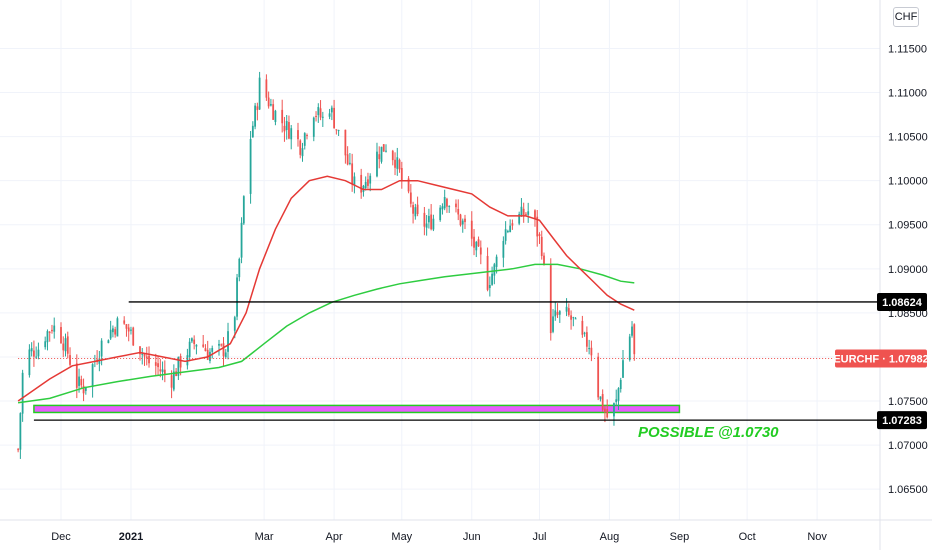 This screenshot has width=932, height=550. Describe the element at coordinates (472, 537) in the screenshot. I see `time-tick-label: Jun` at that location.